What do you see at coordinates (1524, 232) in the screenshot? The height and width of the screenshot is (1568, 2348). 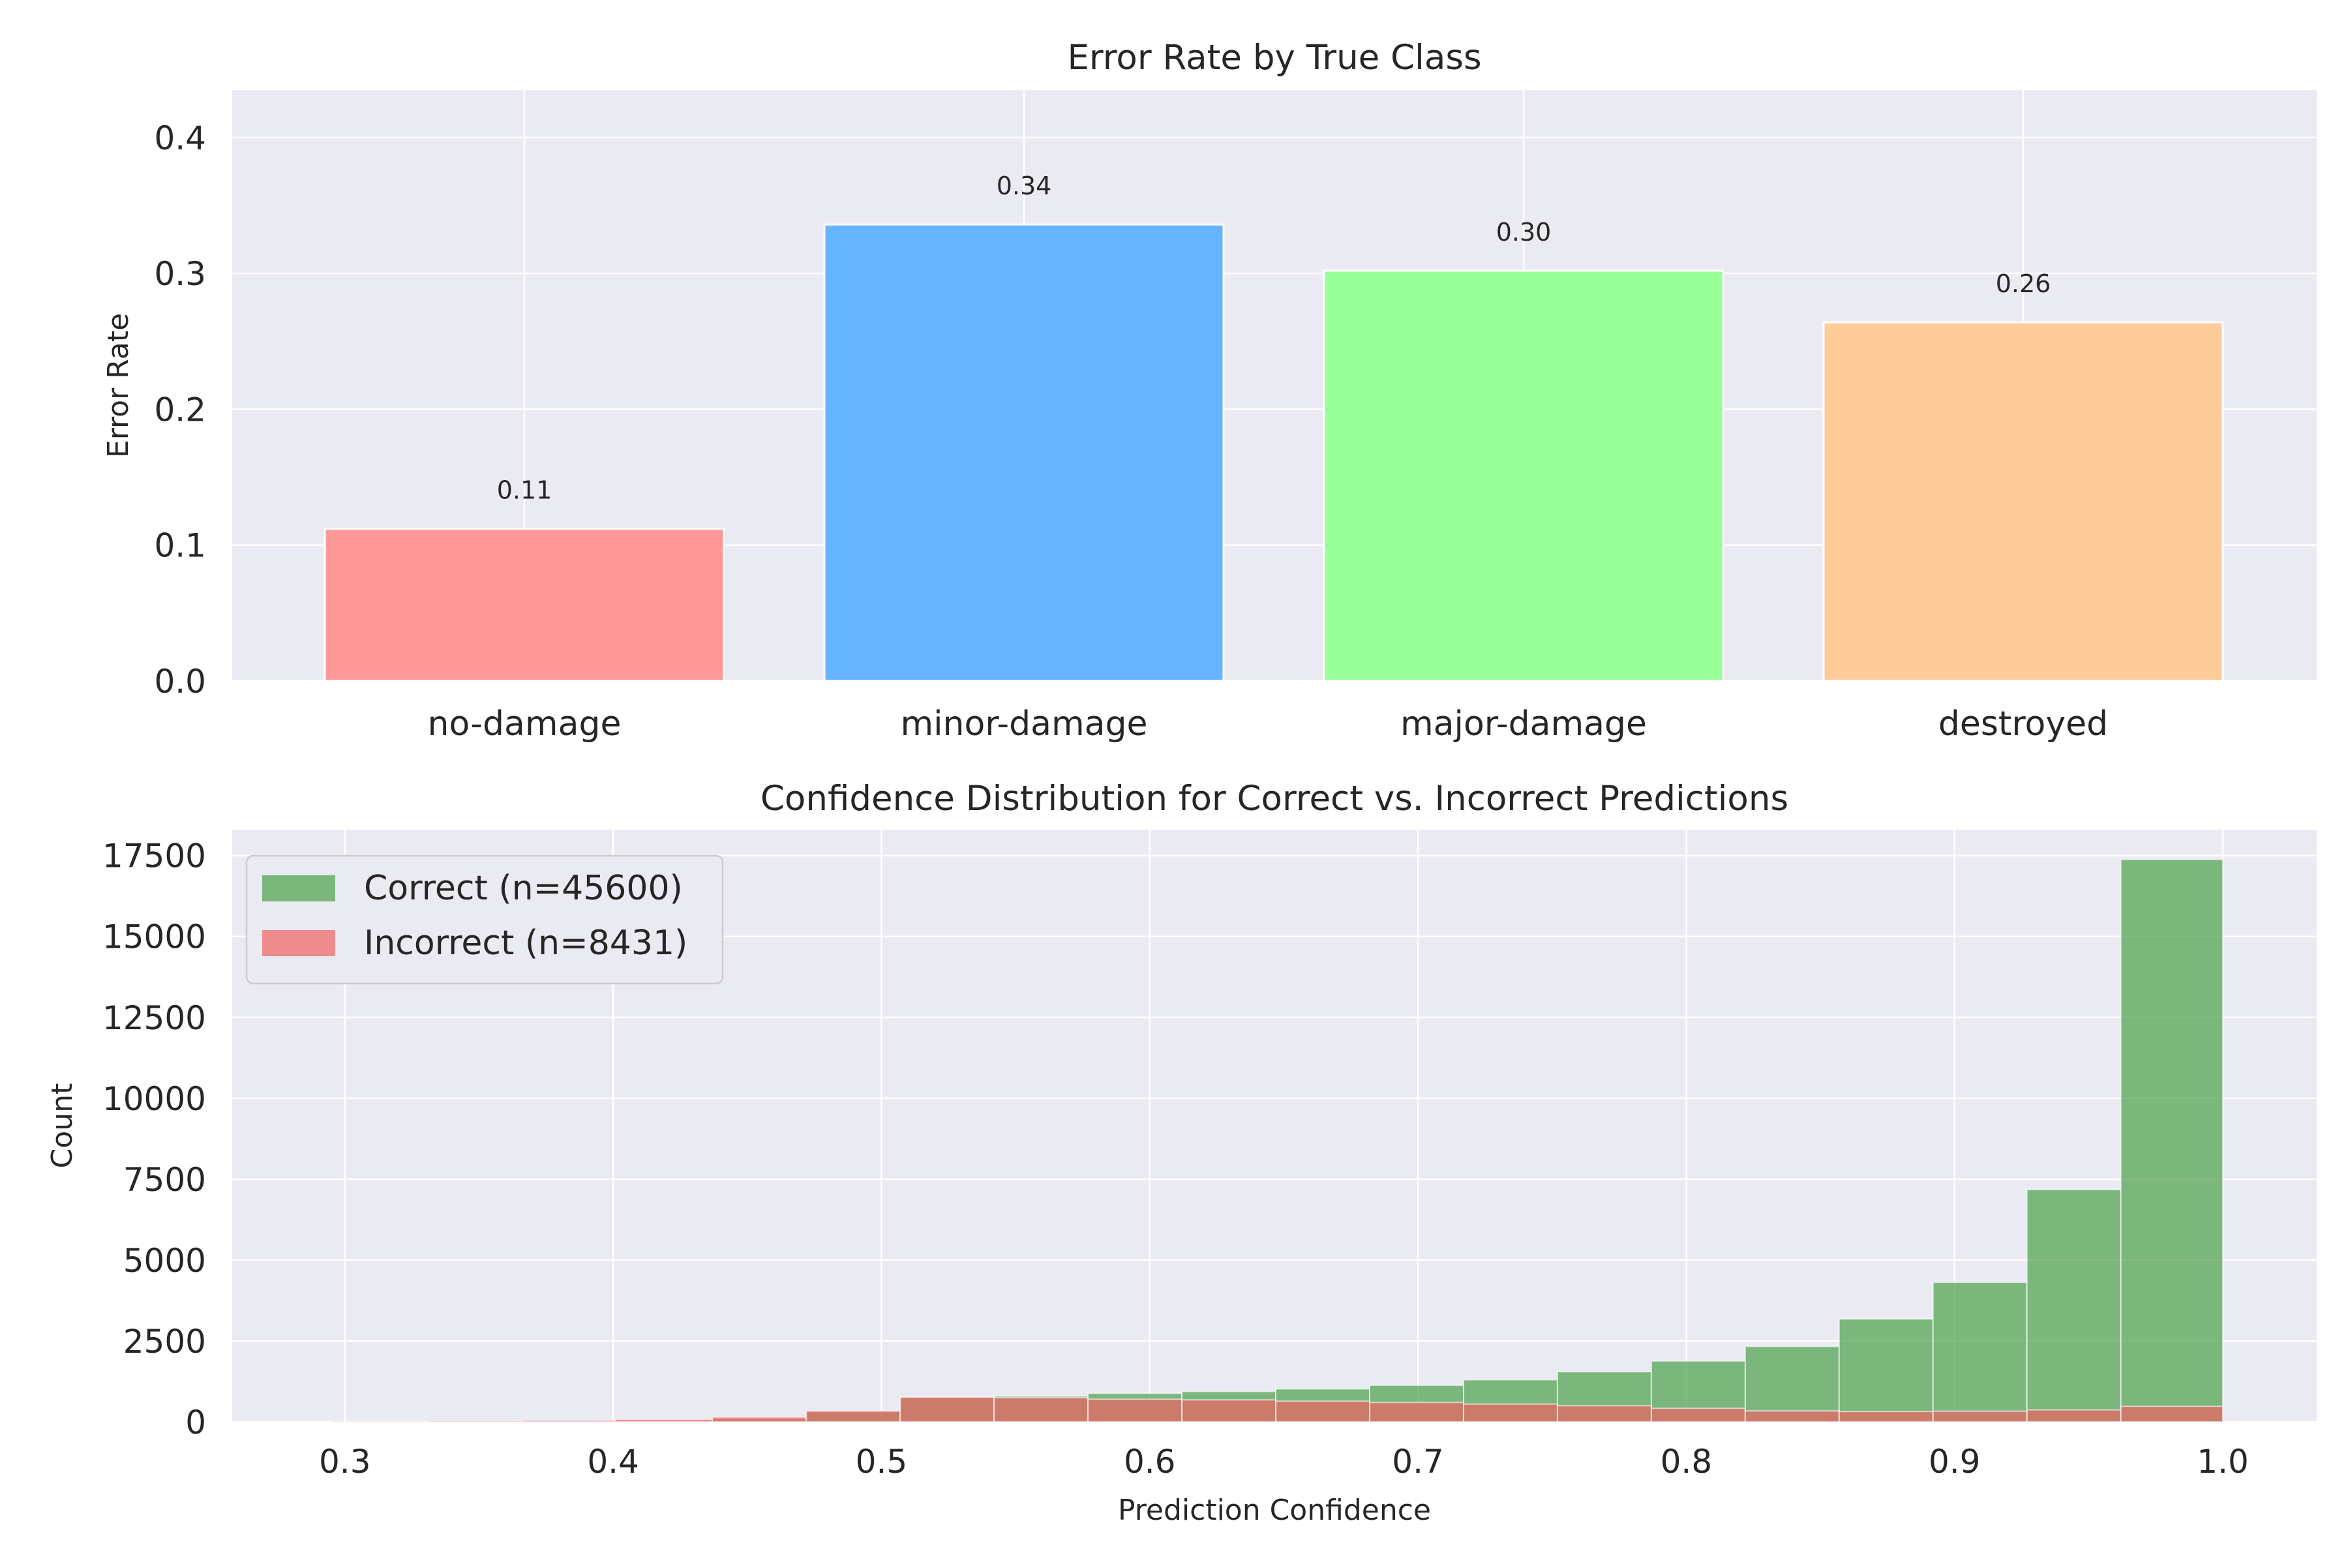 I see `bar-value-label: 0.30` at bounding box center [1524, 232].